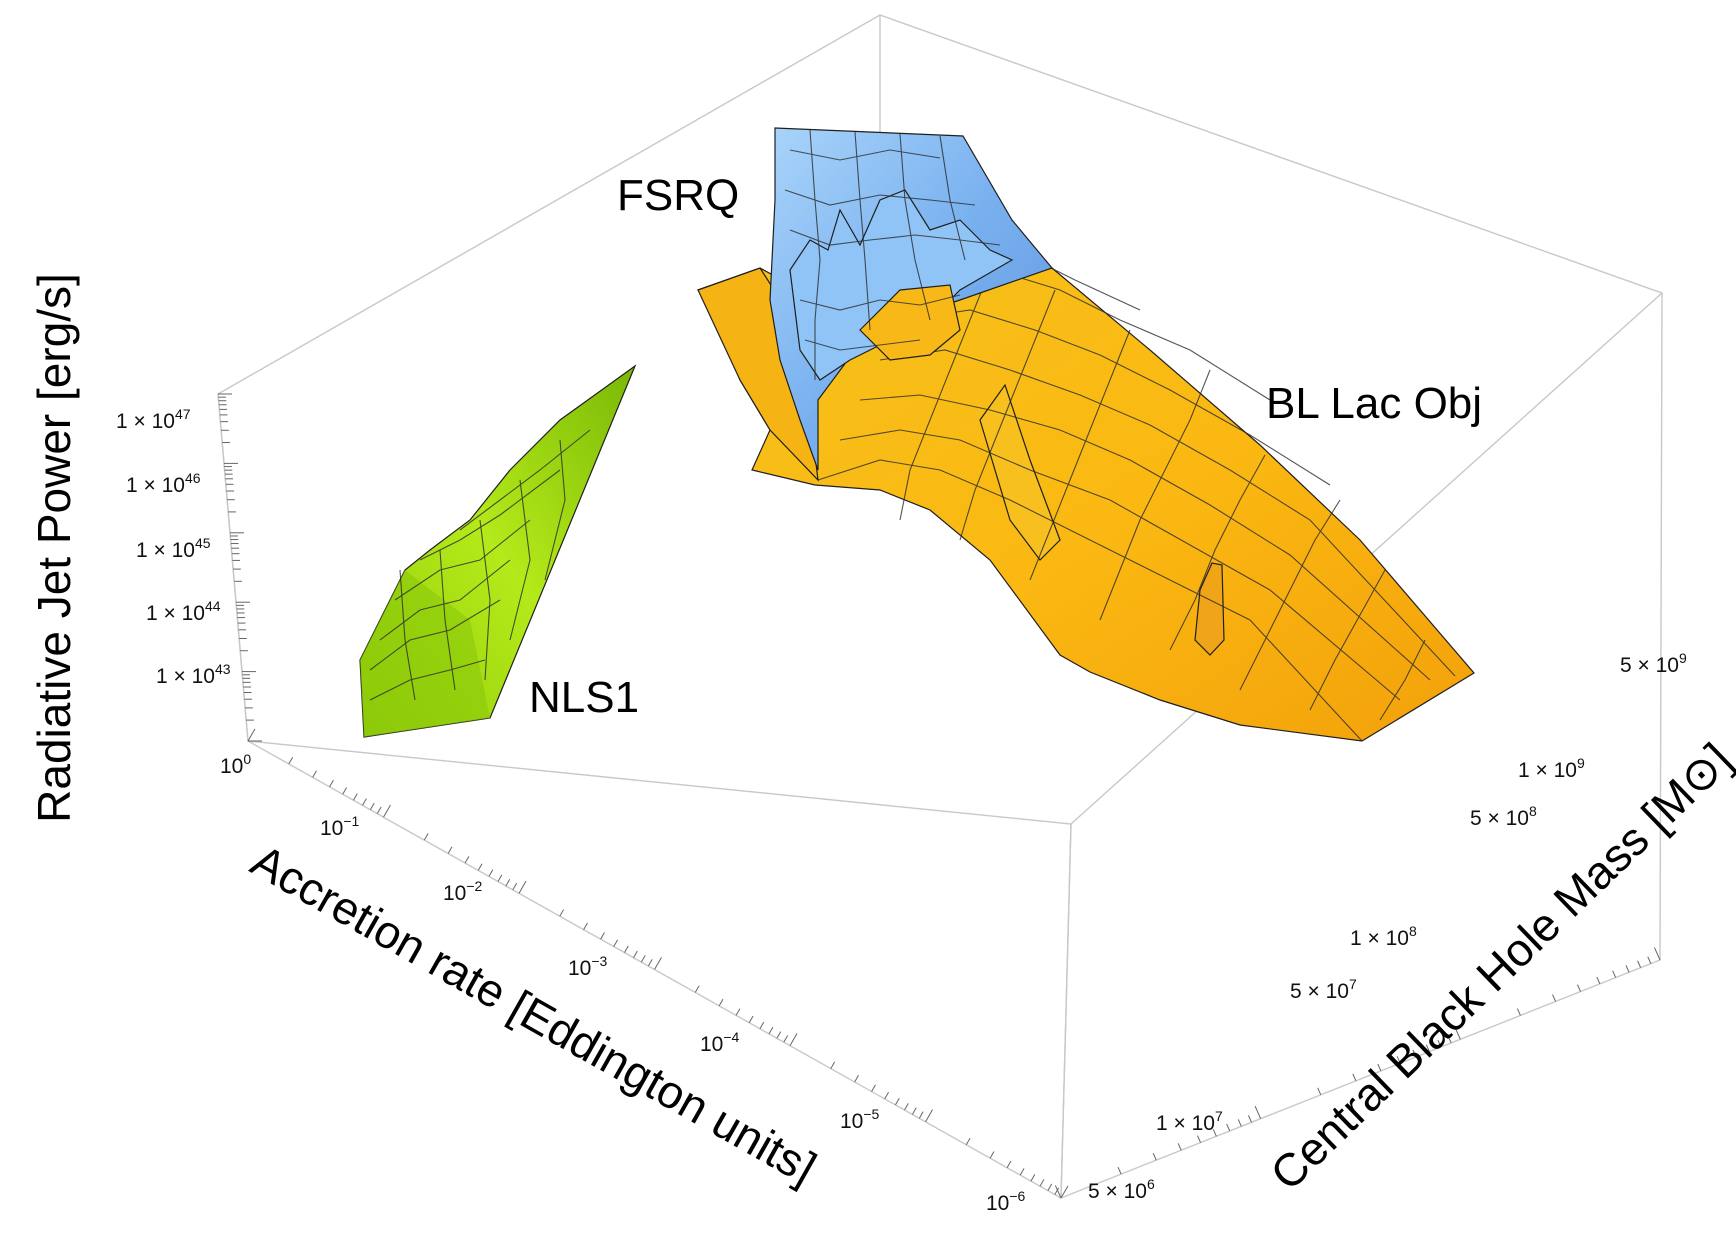 This screenshot has width=1736, height=1247. I want to click on z-tick-label: 1 × 1046, so click(163, 483).